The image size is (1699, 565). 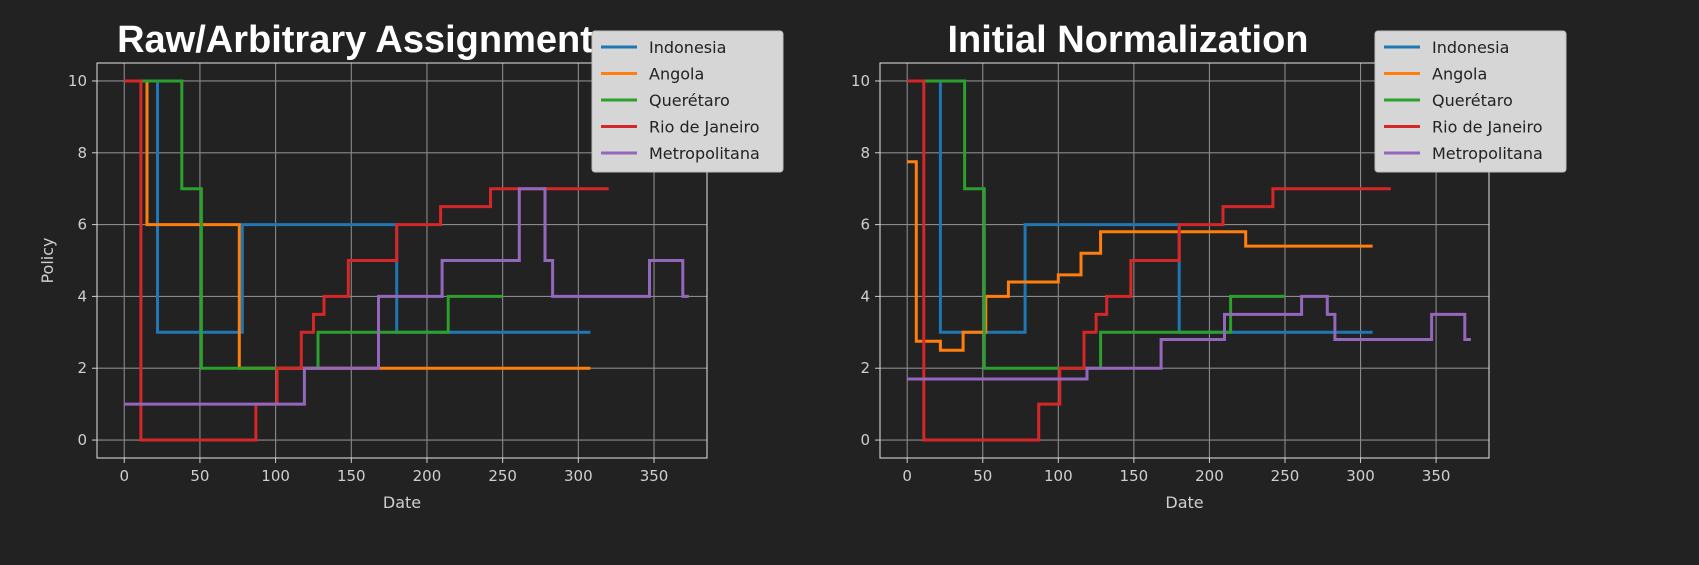 I want to click on chart-title: Raw/Arbitrary Assignment, so click(x=355, y=40).